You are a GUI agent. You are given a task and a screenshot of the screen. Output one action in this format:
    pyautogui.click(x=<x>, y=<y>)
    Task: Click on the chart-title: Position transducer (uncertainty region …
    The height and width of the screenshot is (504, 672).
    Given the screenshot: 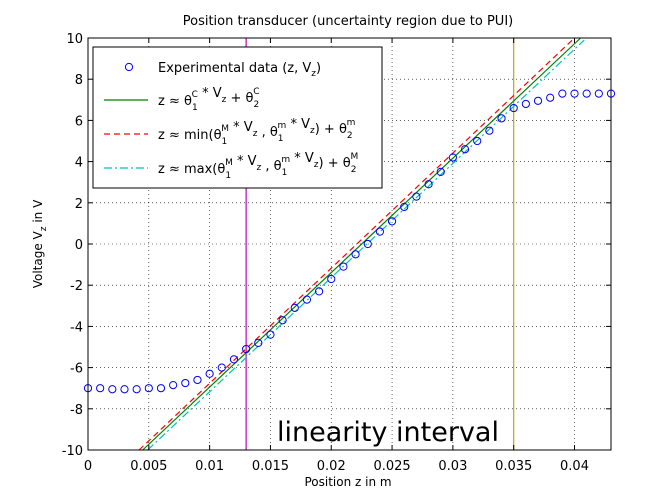 What is the action you would take?
    pyautogui.click(x=348, y=21)
    